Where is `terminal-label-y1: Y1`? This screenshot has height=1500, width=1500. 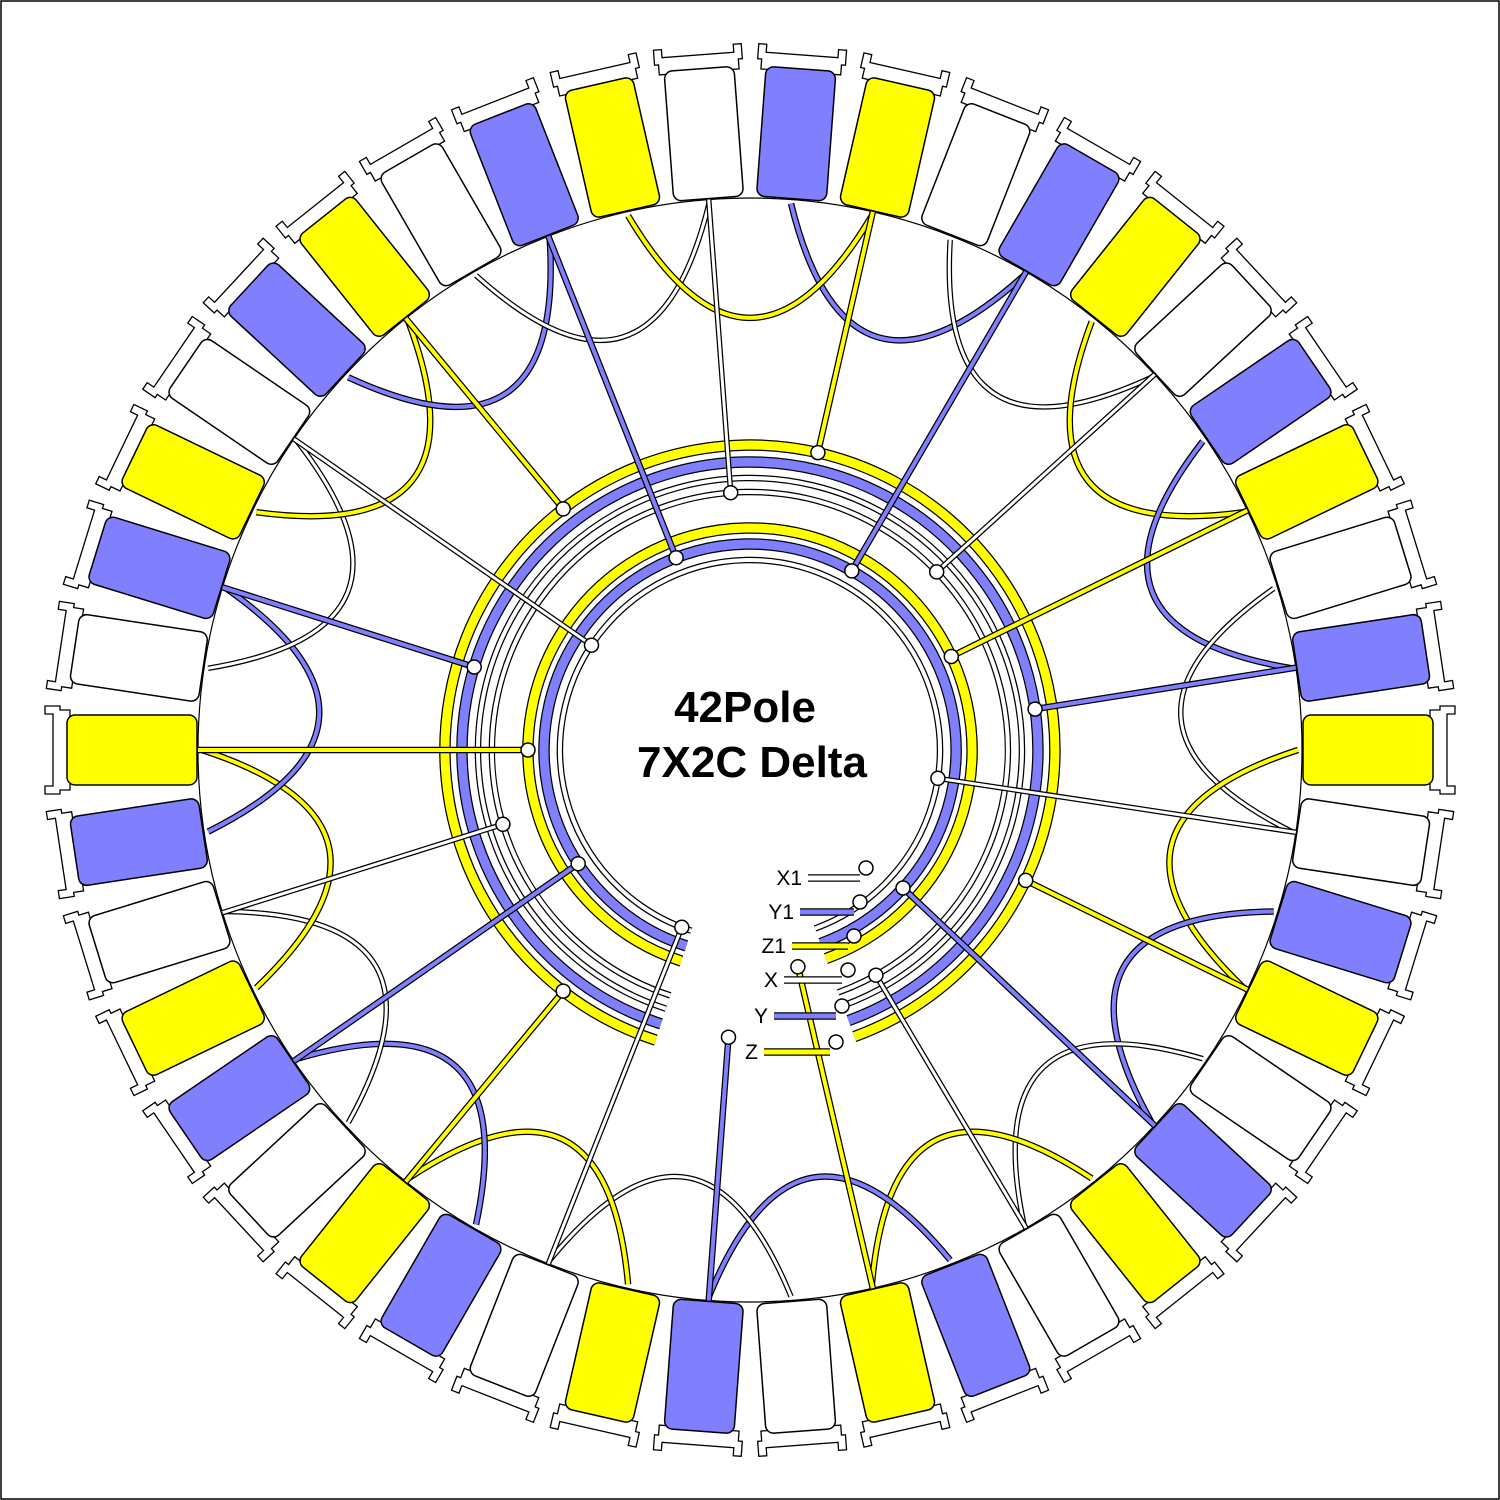
terminal-label-y1: Y1 is located at coordinates (781, 912).